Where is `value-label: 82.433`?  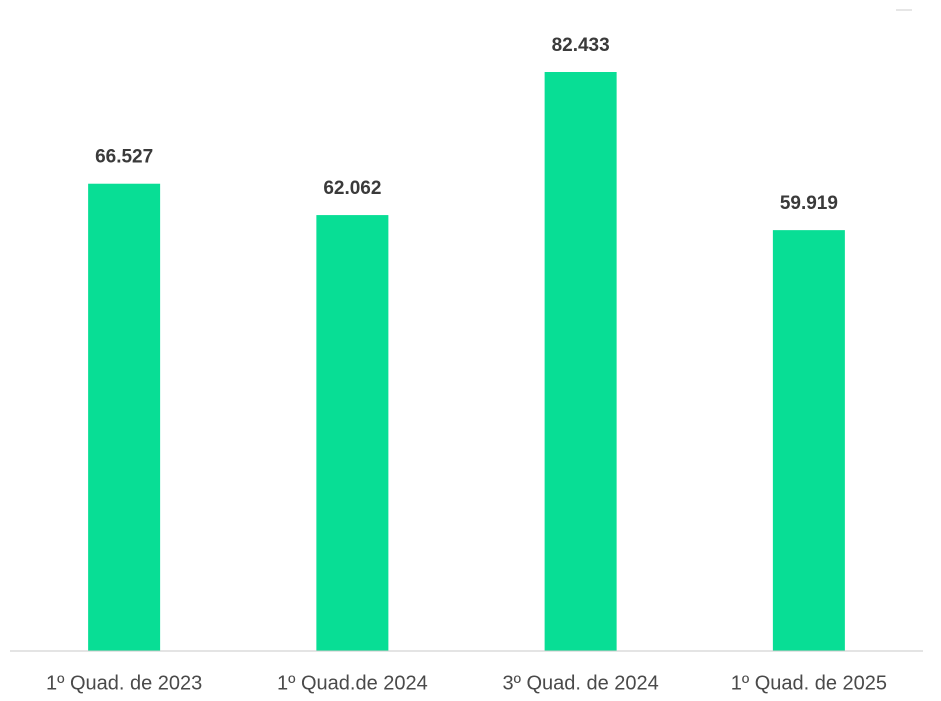 value-label: 82.433 is located at coordinates (581, 45).